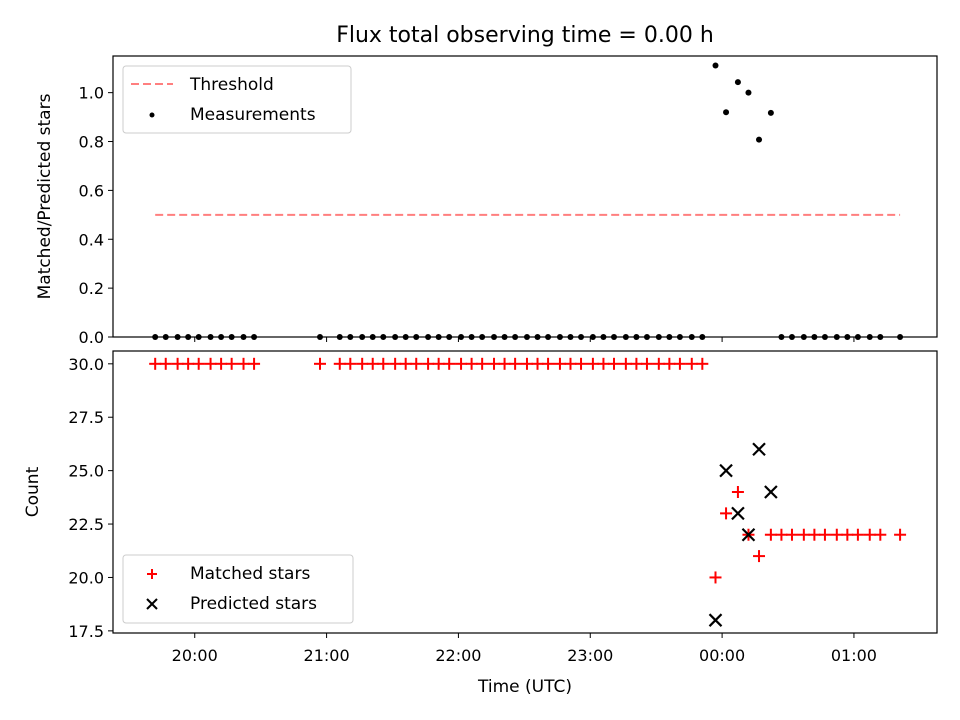 Image resolution: width=960 pixels, height=720 pixels. I want to click on top-y-tick-label: 0.0, so click(91, 337).